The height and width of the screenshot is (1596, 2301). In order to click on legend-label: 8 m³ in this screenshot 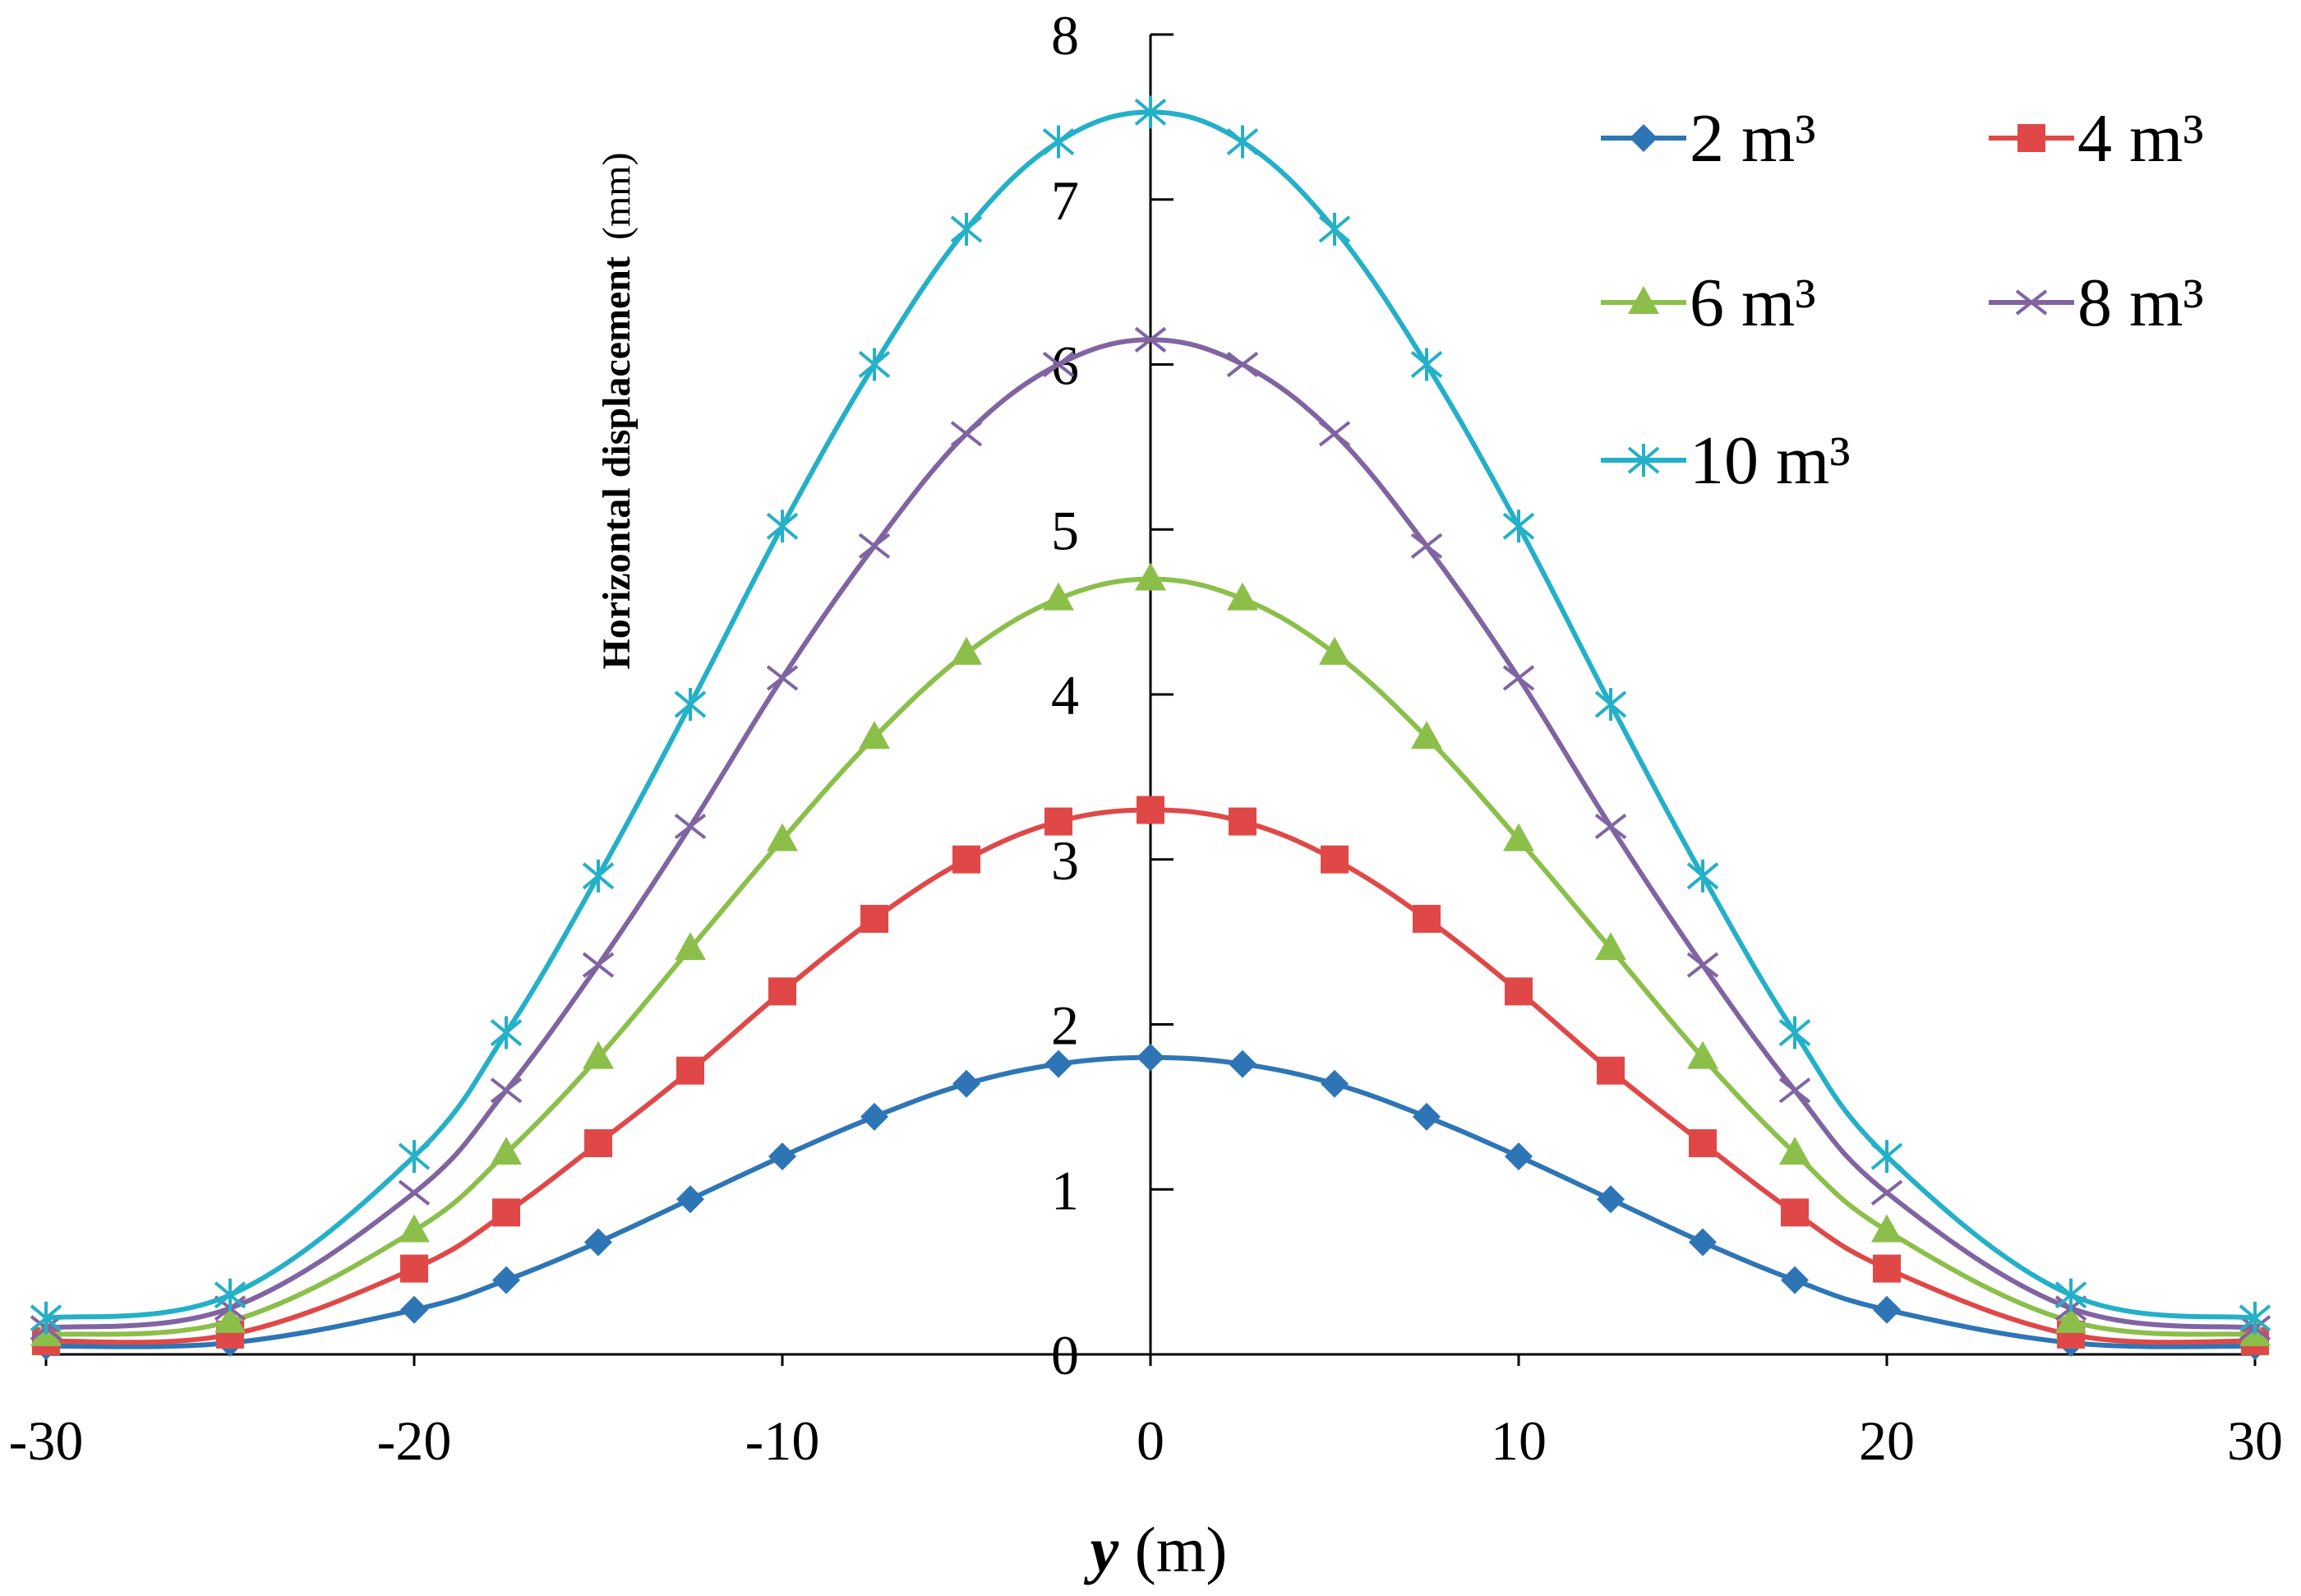, I will do `click(2140, 303)`.